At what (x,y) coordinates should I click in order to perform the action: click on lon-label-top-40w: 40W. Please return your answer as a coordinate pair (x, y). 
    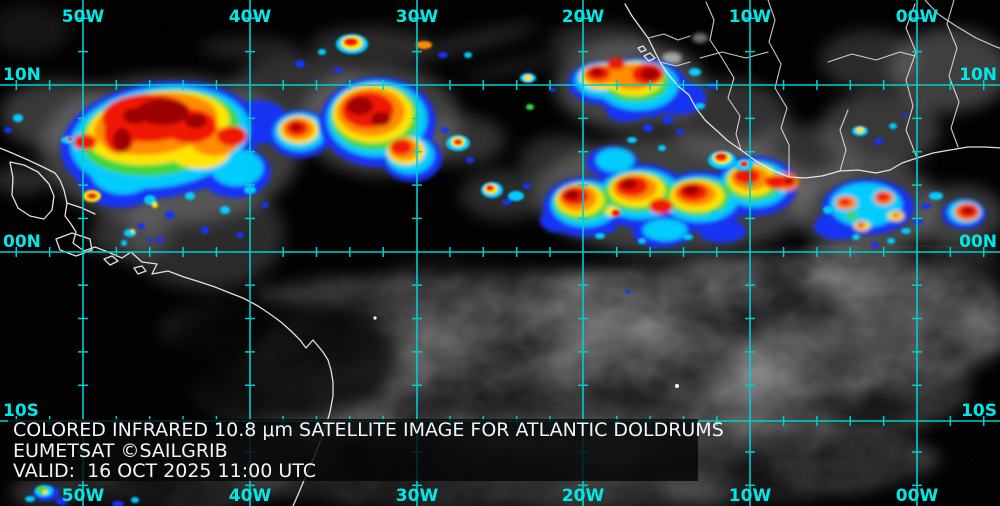
    Looking at the image, I should click on (250, 17).